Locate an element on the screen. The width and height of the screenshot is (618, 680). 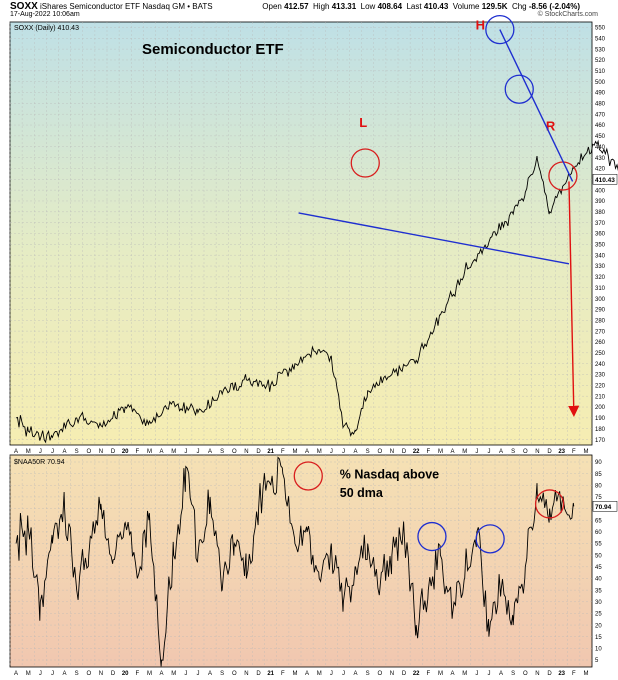
neckline-line is located at coordinates (434, 238).